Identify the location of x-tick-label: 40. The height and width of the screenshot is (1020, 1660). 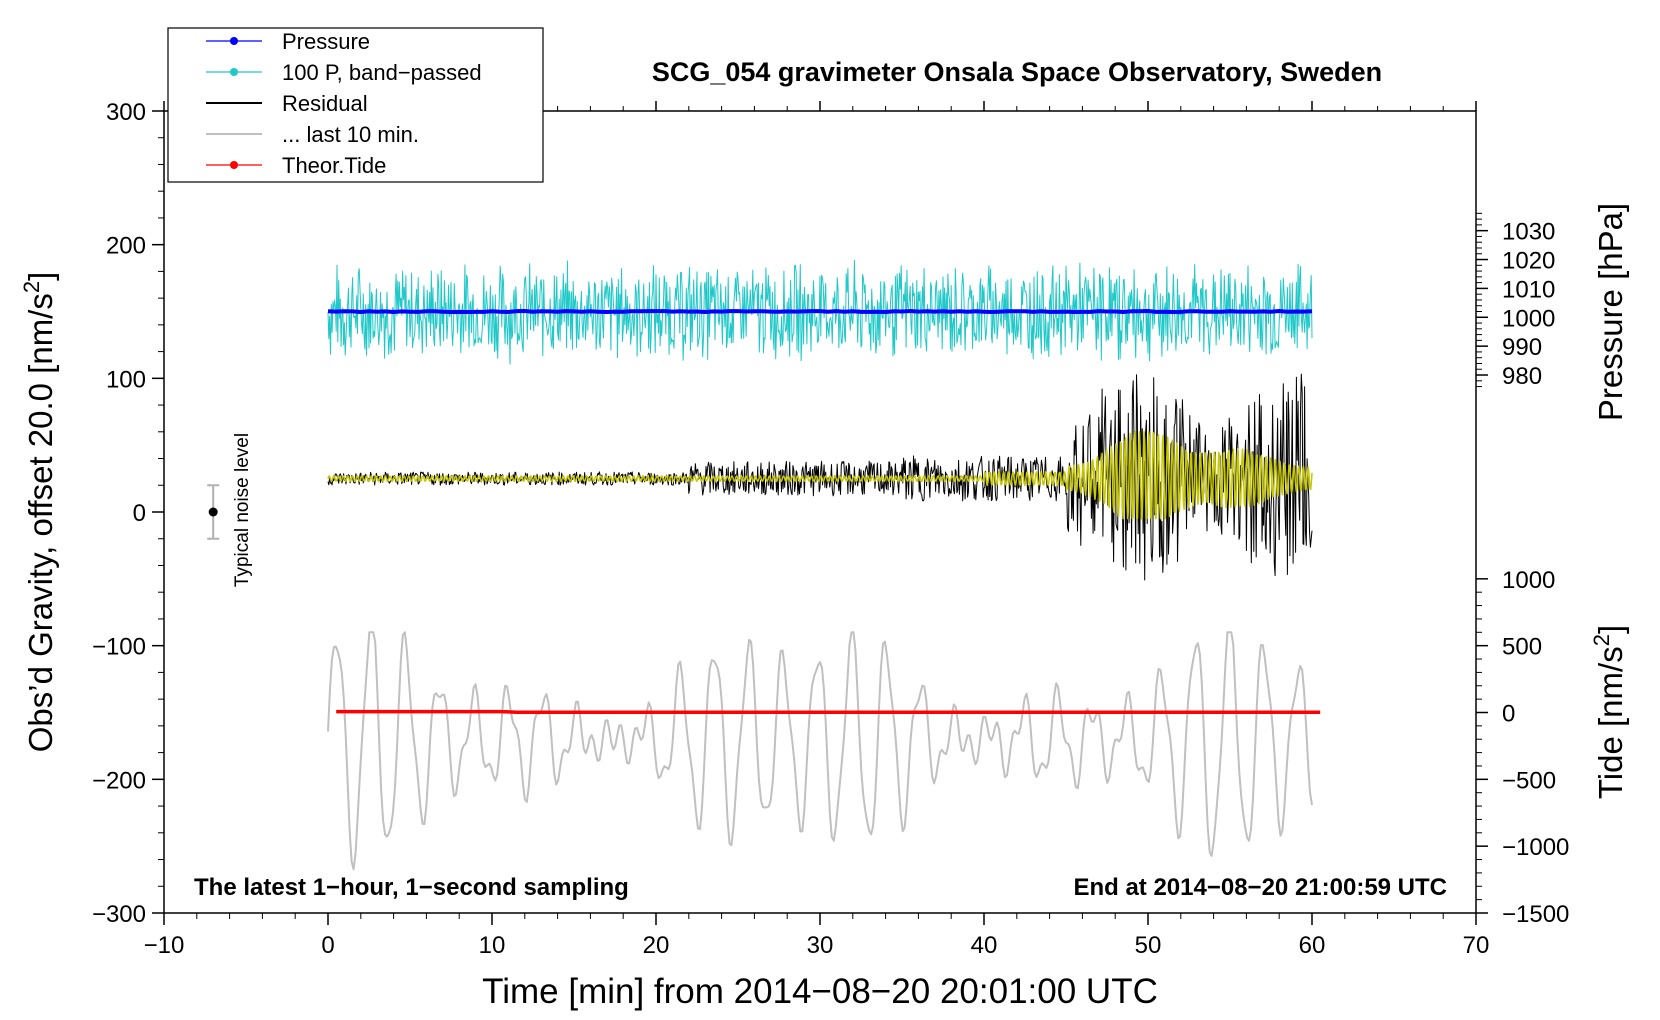
(984, 945).